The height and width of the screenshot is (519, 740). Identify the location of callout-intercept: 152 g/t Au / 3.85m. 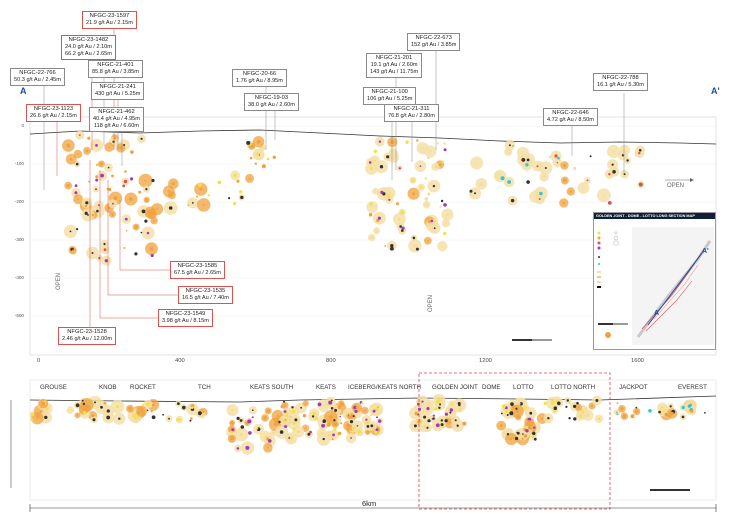
(434, 45).